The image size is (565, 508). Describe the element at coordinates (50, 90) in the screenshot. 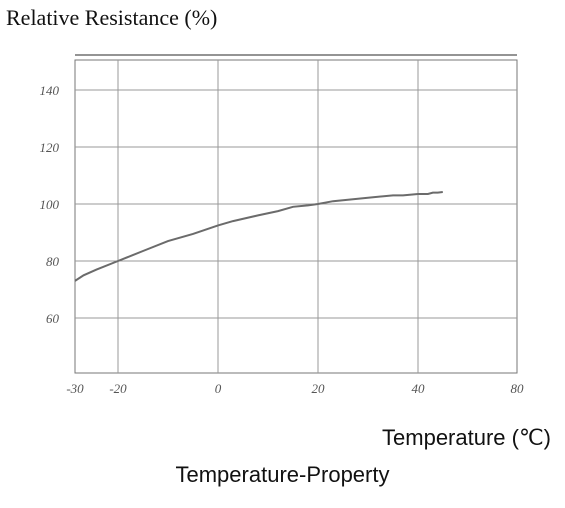

I see `y-tick-label: 140` at that location.